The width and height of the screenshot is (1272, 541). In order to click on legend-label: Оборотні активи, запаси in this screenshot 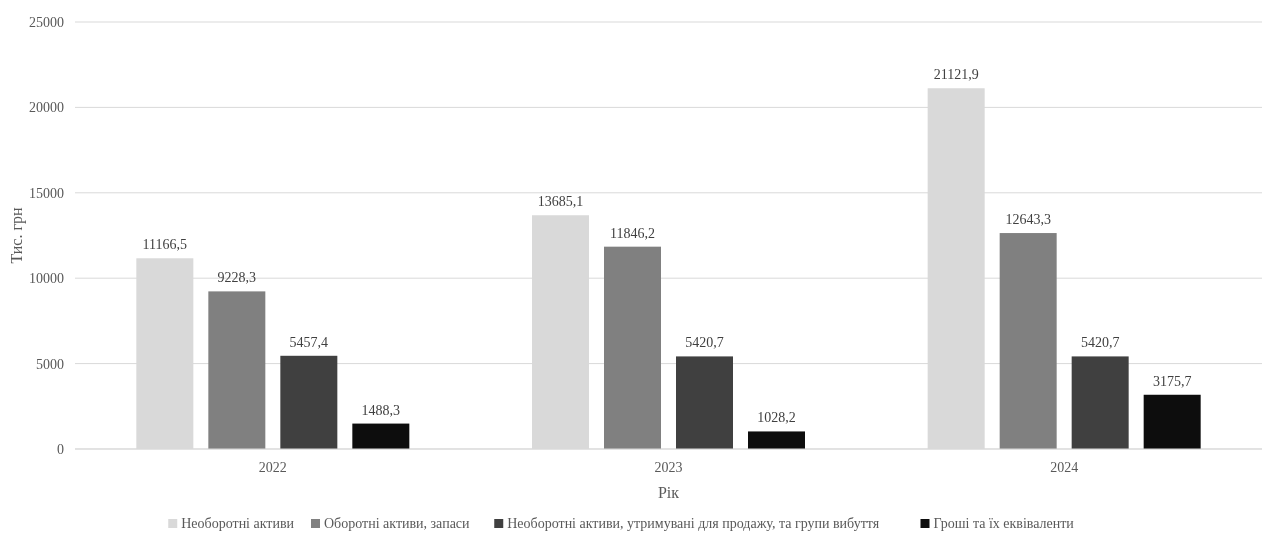, I will do `click(397, 523)`.